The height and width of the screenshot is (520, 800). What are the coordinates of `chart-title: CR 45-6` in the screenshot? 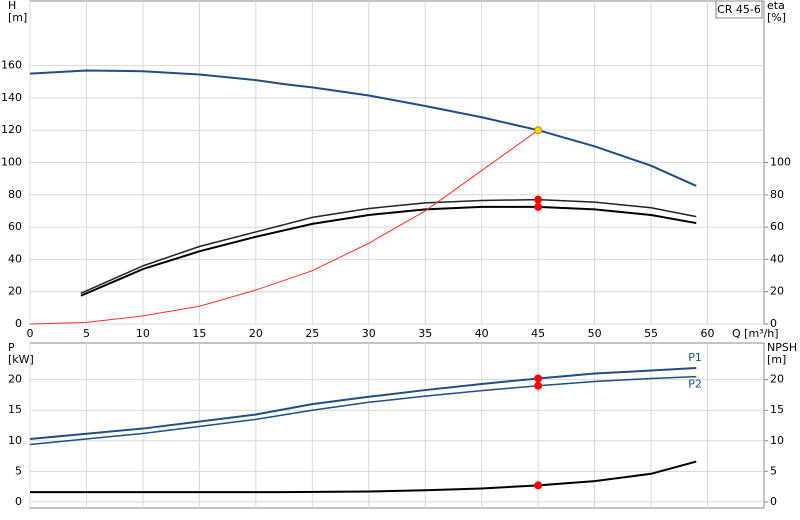 It's located at (739, 9).